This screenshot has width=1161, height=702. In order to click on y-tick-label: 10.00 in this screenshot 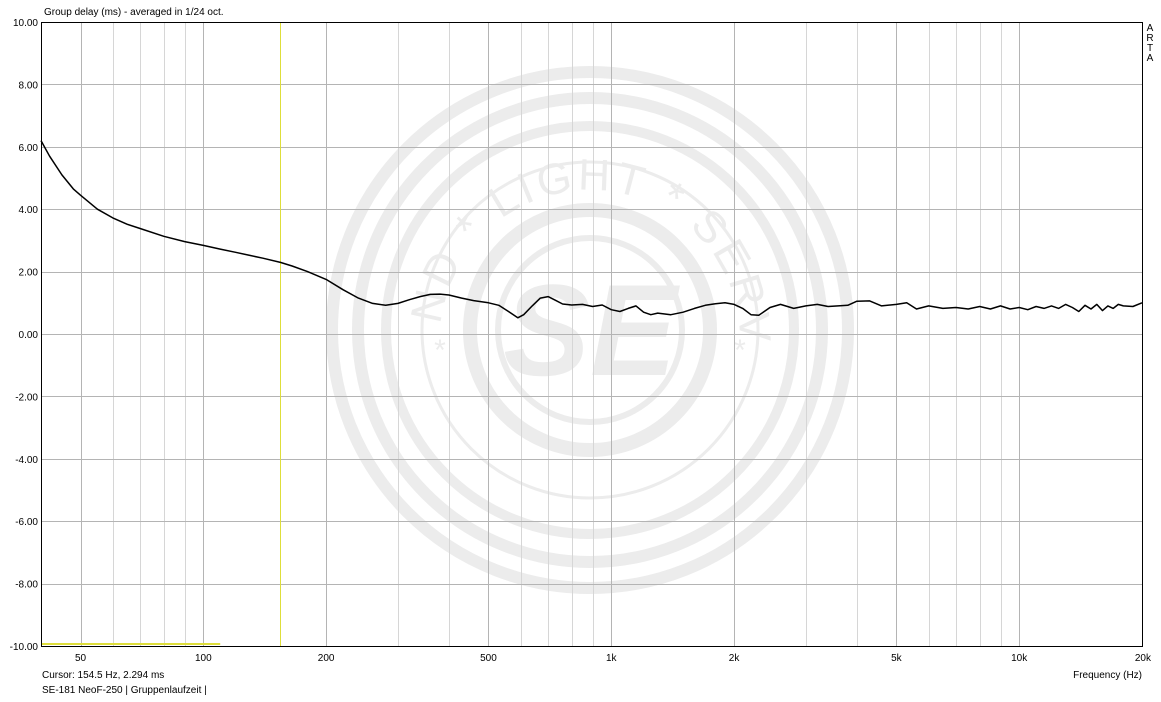, I will do `click(25, 23)`.